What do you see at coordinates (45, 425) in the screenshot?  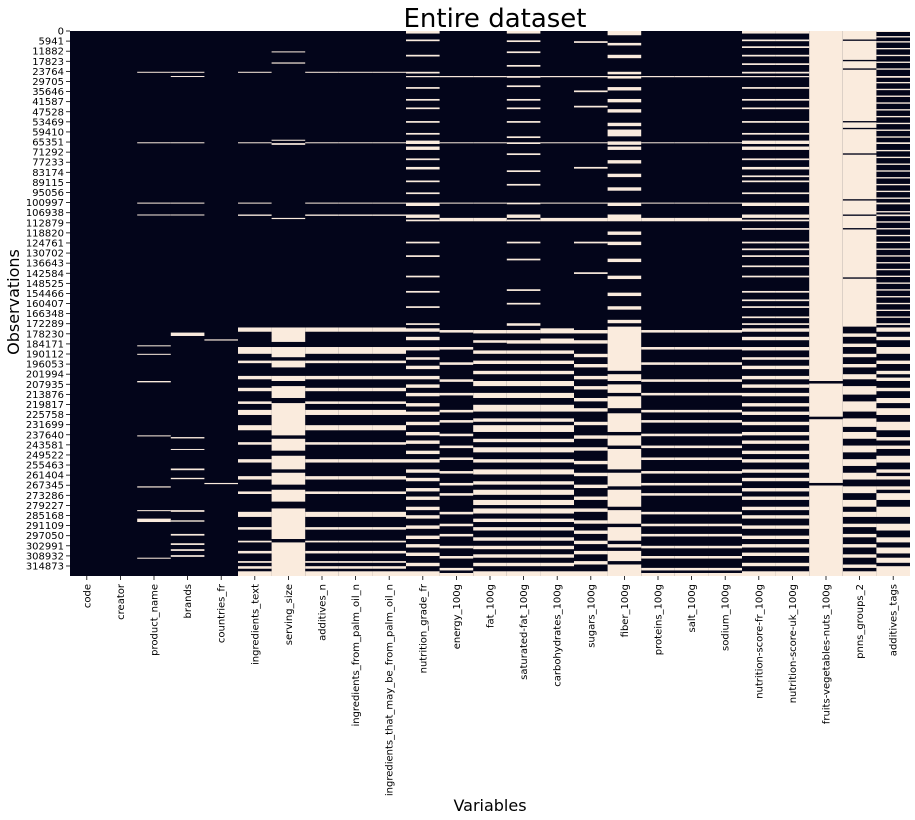 I see `y-tick-label: 231699` at bounding box center [45, 425].